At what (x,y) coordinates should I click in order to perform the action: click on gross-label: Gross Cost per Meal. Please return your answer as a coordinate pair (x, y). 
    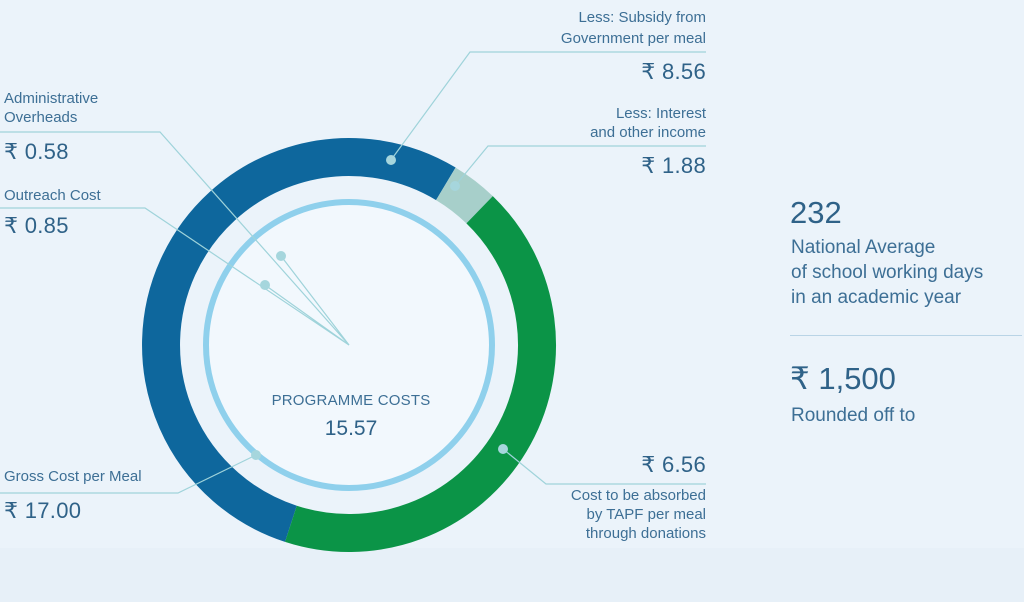
    Looking at the image, I should click on (73, 476).